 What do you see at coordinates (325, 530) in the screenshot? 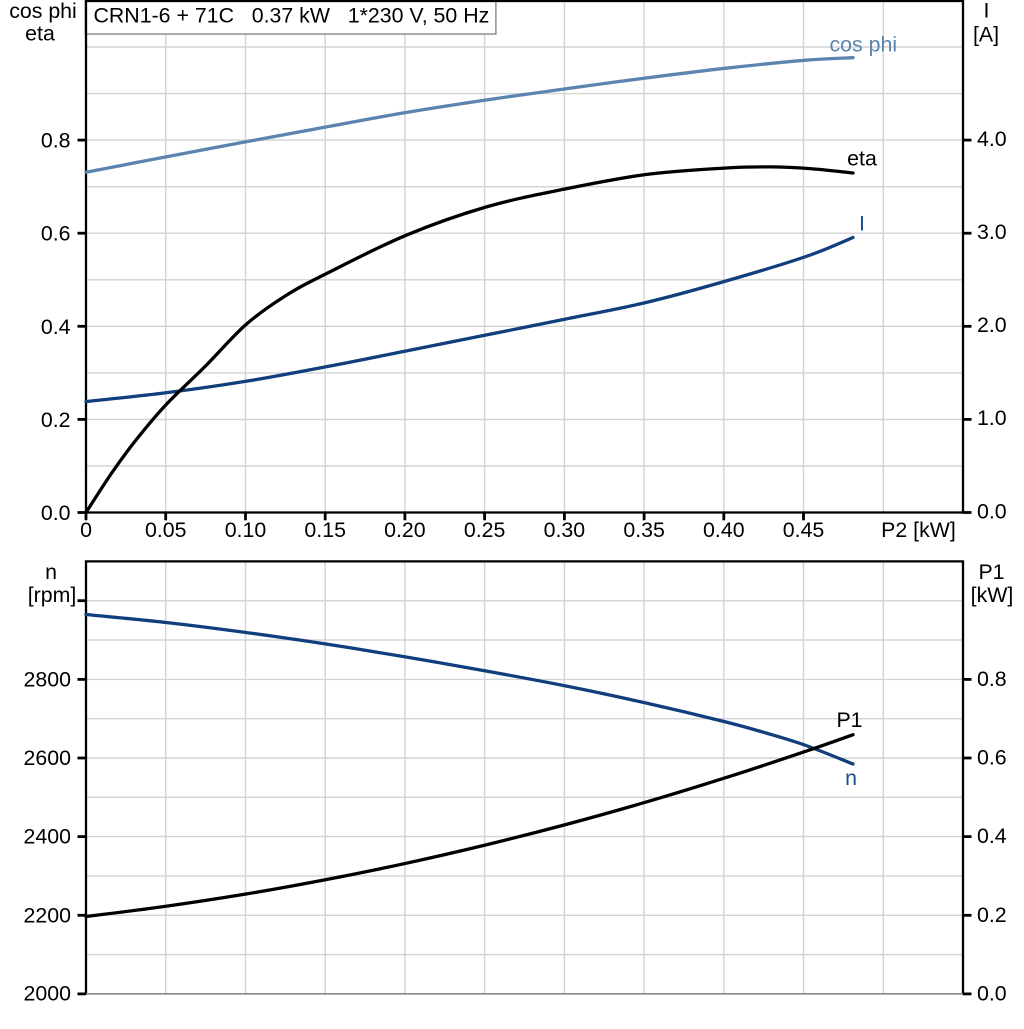
I see `svg-text: 0.15` at bounding box center [325, 530].